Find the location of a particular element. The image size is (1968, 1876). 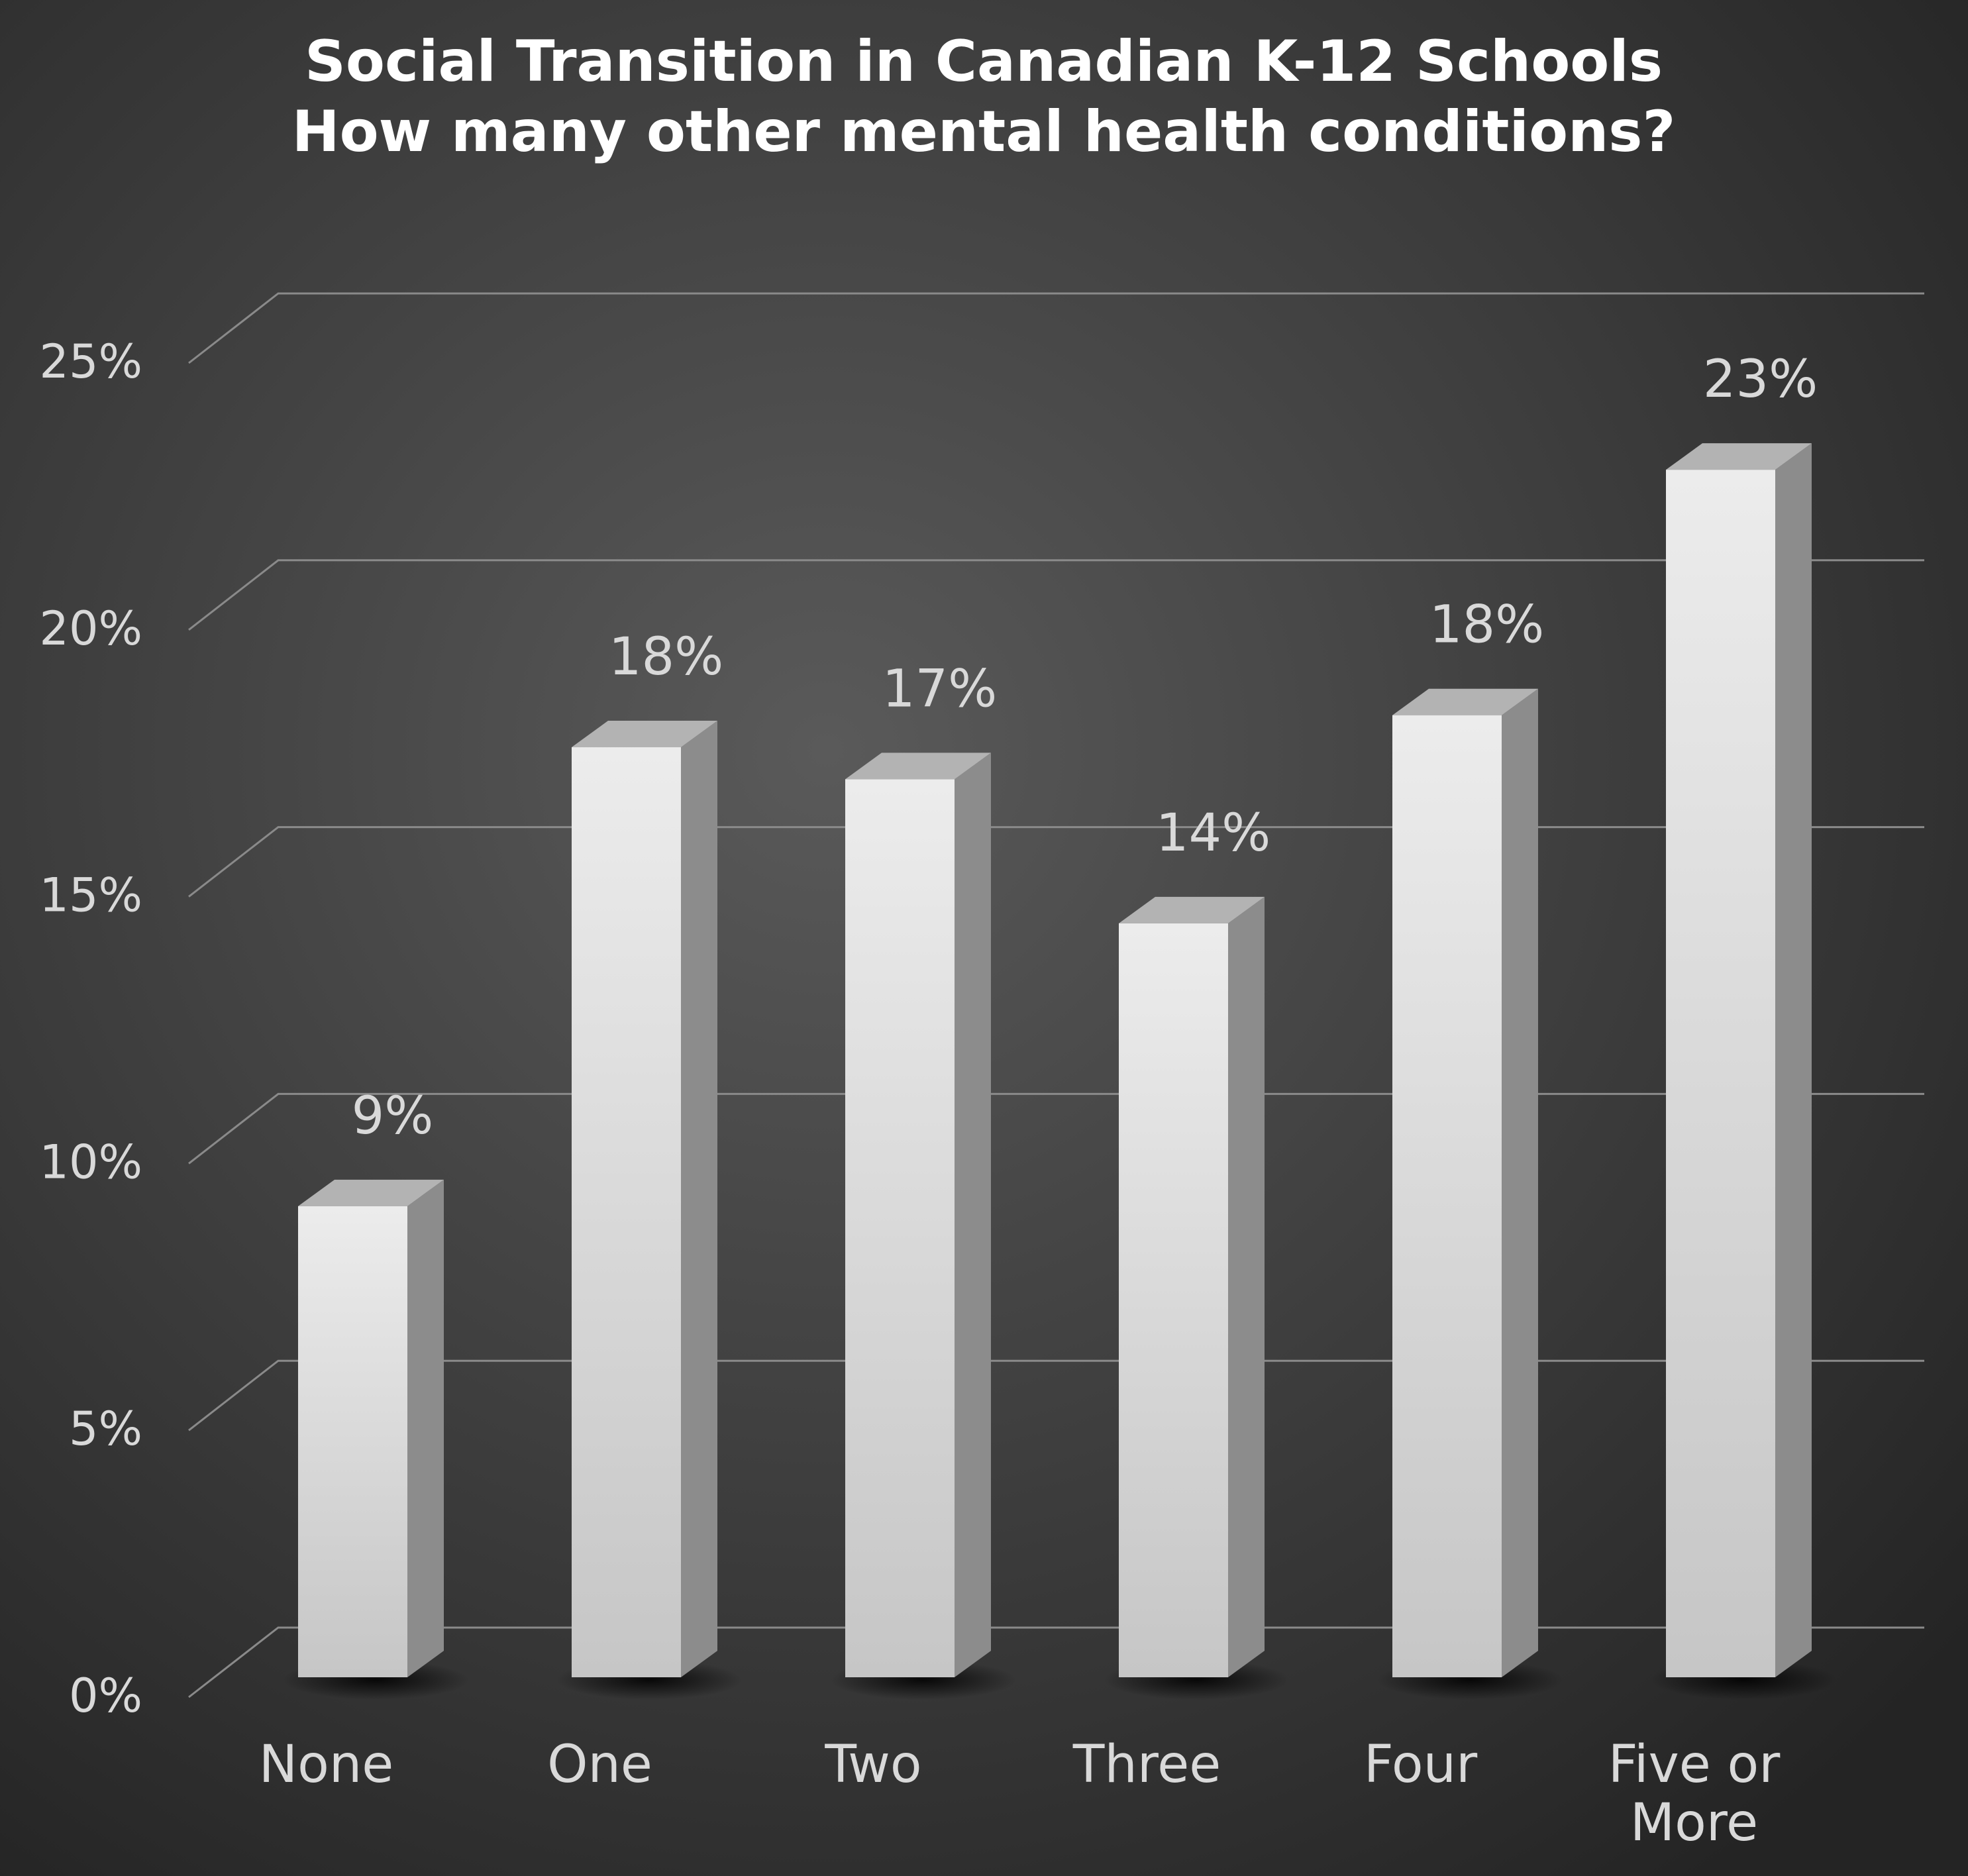

x-tick-label: None is located at coordinates (327, 1765).